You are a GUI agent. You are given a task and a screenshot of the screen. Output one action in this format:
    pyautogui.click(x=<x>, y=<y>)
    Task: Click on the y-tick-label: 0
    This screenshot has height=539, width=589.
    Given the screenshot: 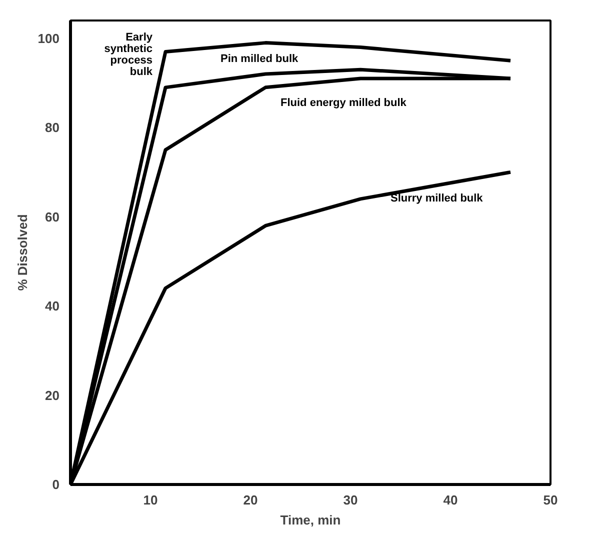 What is the action you would take?
    pyautogui.click(x=56, y=484)
    